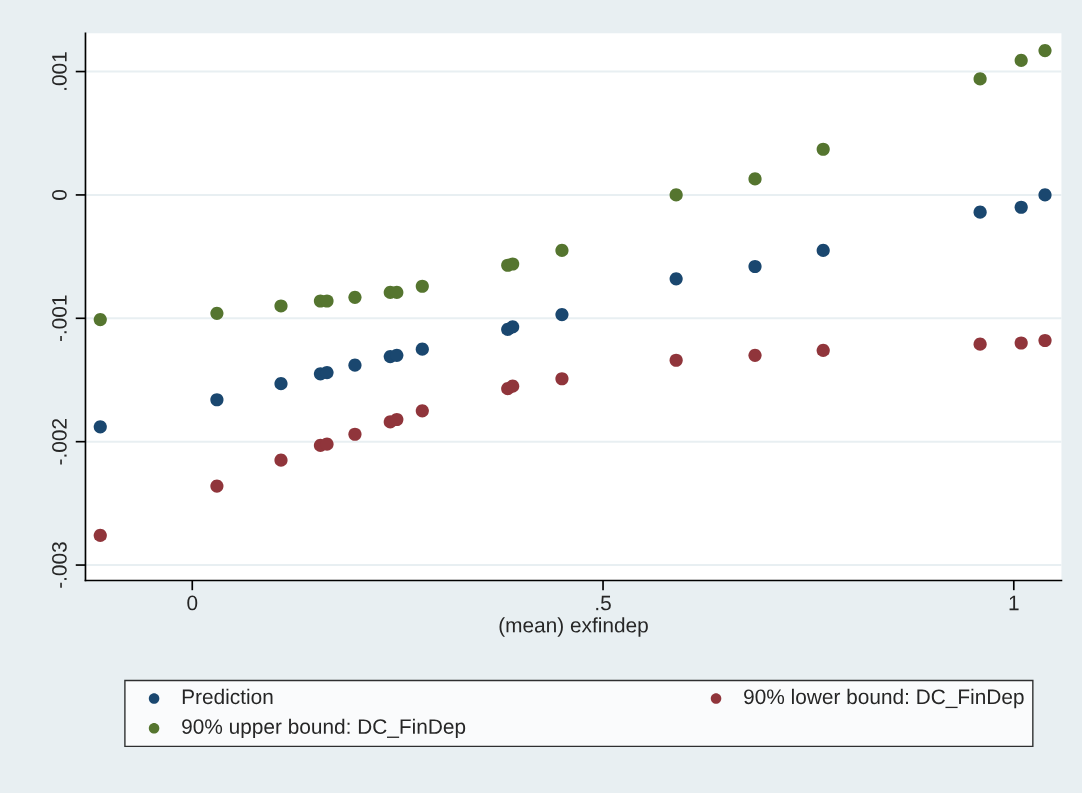 The width and height of the screenshot is (1082, 793). Describe the element at coordinates (59, 194) in the screenshot. I see `y-tick-label: 0` at that location.